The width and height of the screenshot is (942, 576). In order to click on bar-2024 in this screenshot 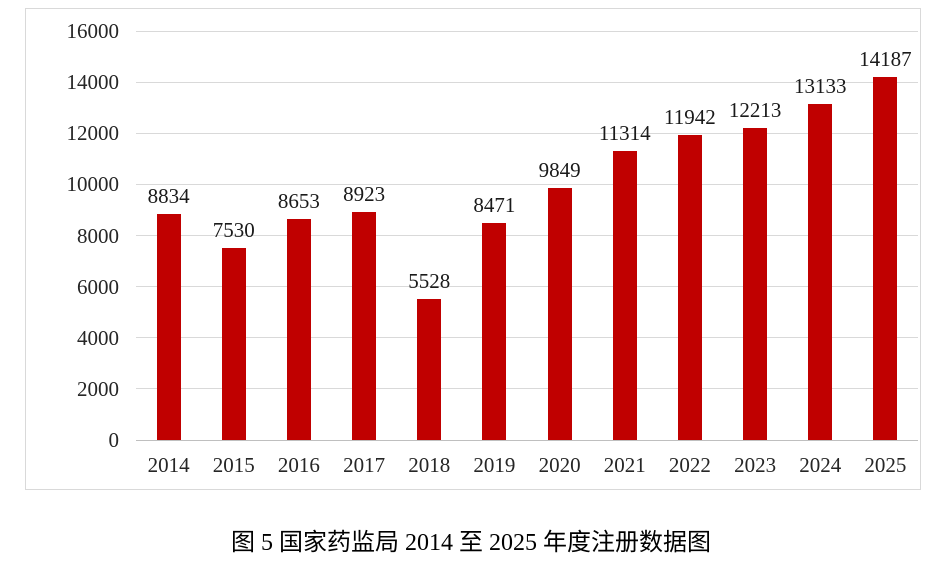, I will do `click(820, 272)`.